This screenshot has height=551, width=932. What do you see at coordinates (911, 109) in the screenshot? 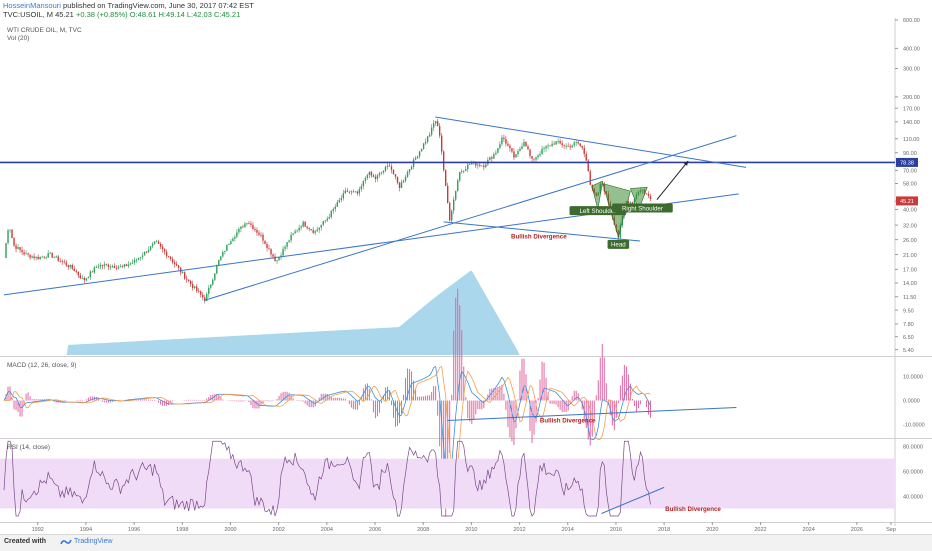
I see `y-tick-label: 170.00` at bounding box center [911, 109].